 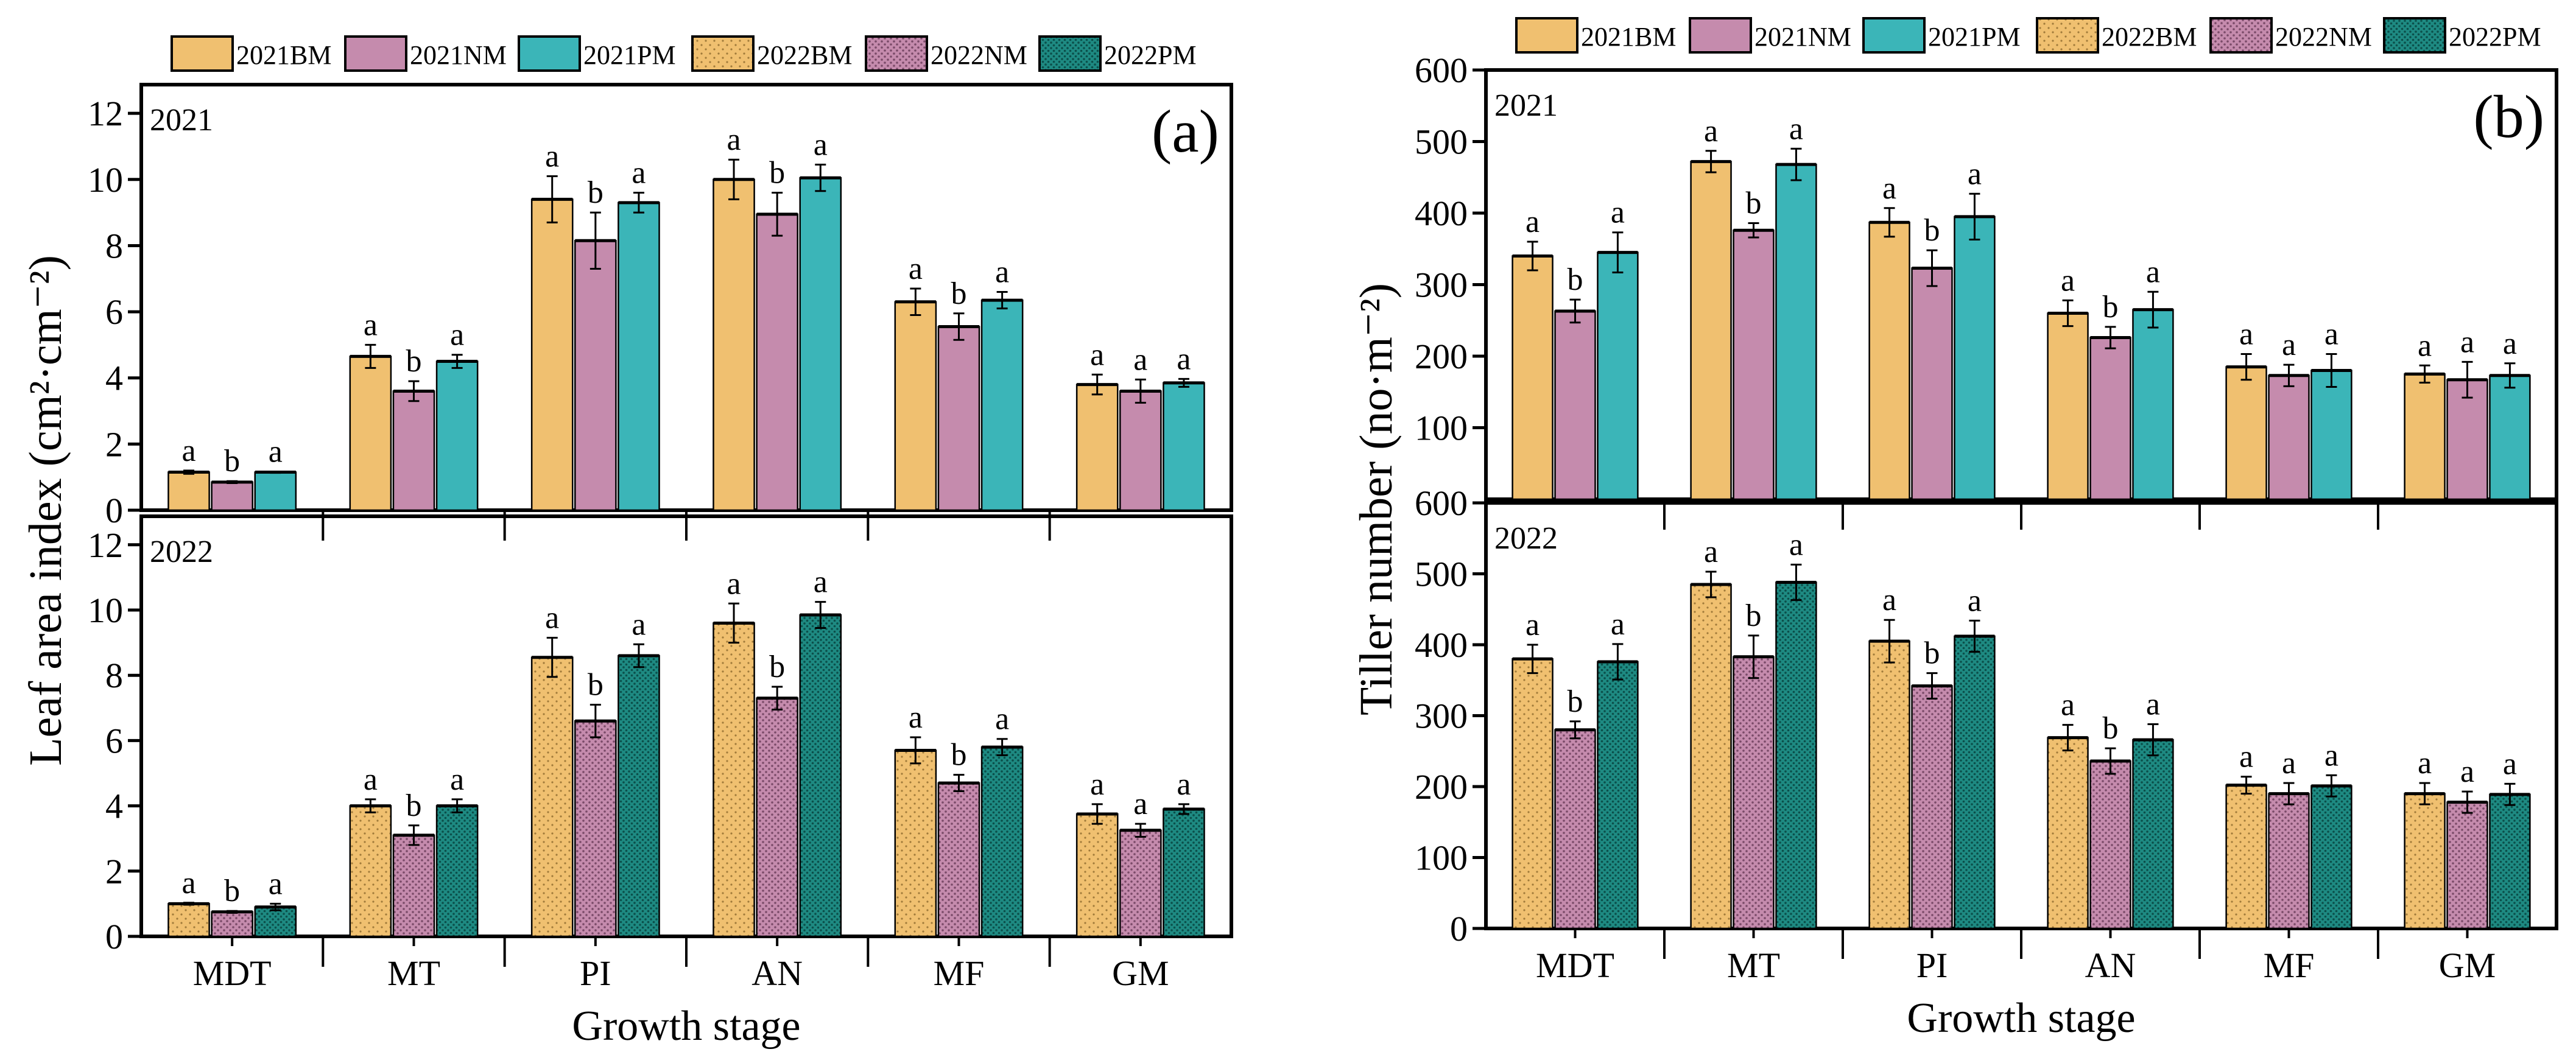 I want to click on bar-2021PM-GM, so click(x=2510, y=437).